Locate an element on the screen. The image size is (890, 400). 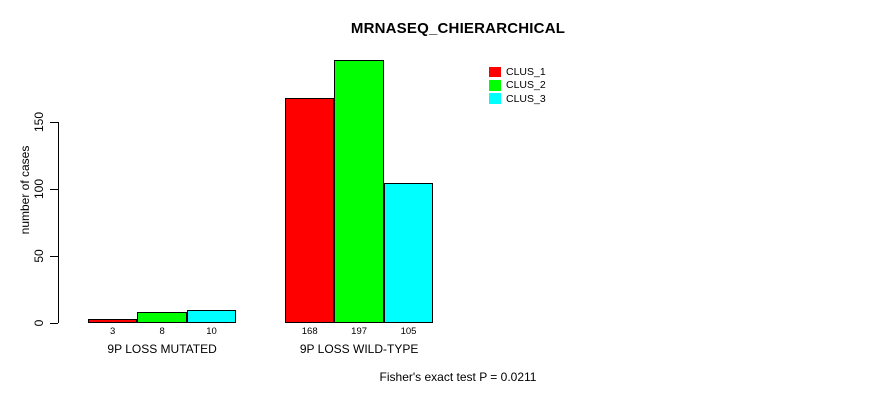
legend-label: CLUS_1 is located at coordinates (526, 72).